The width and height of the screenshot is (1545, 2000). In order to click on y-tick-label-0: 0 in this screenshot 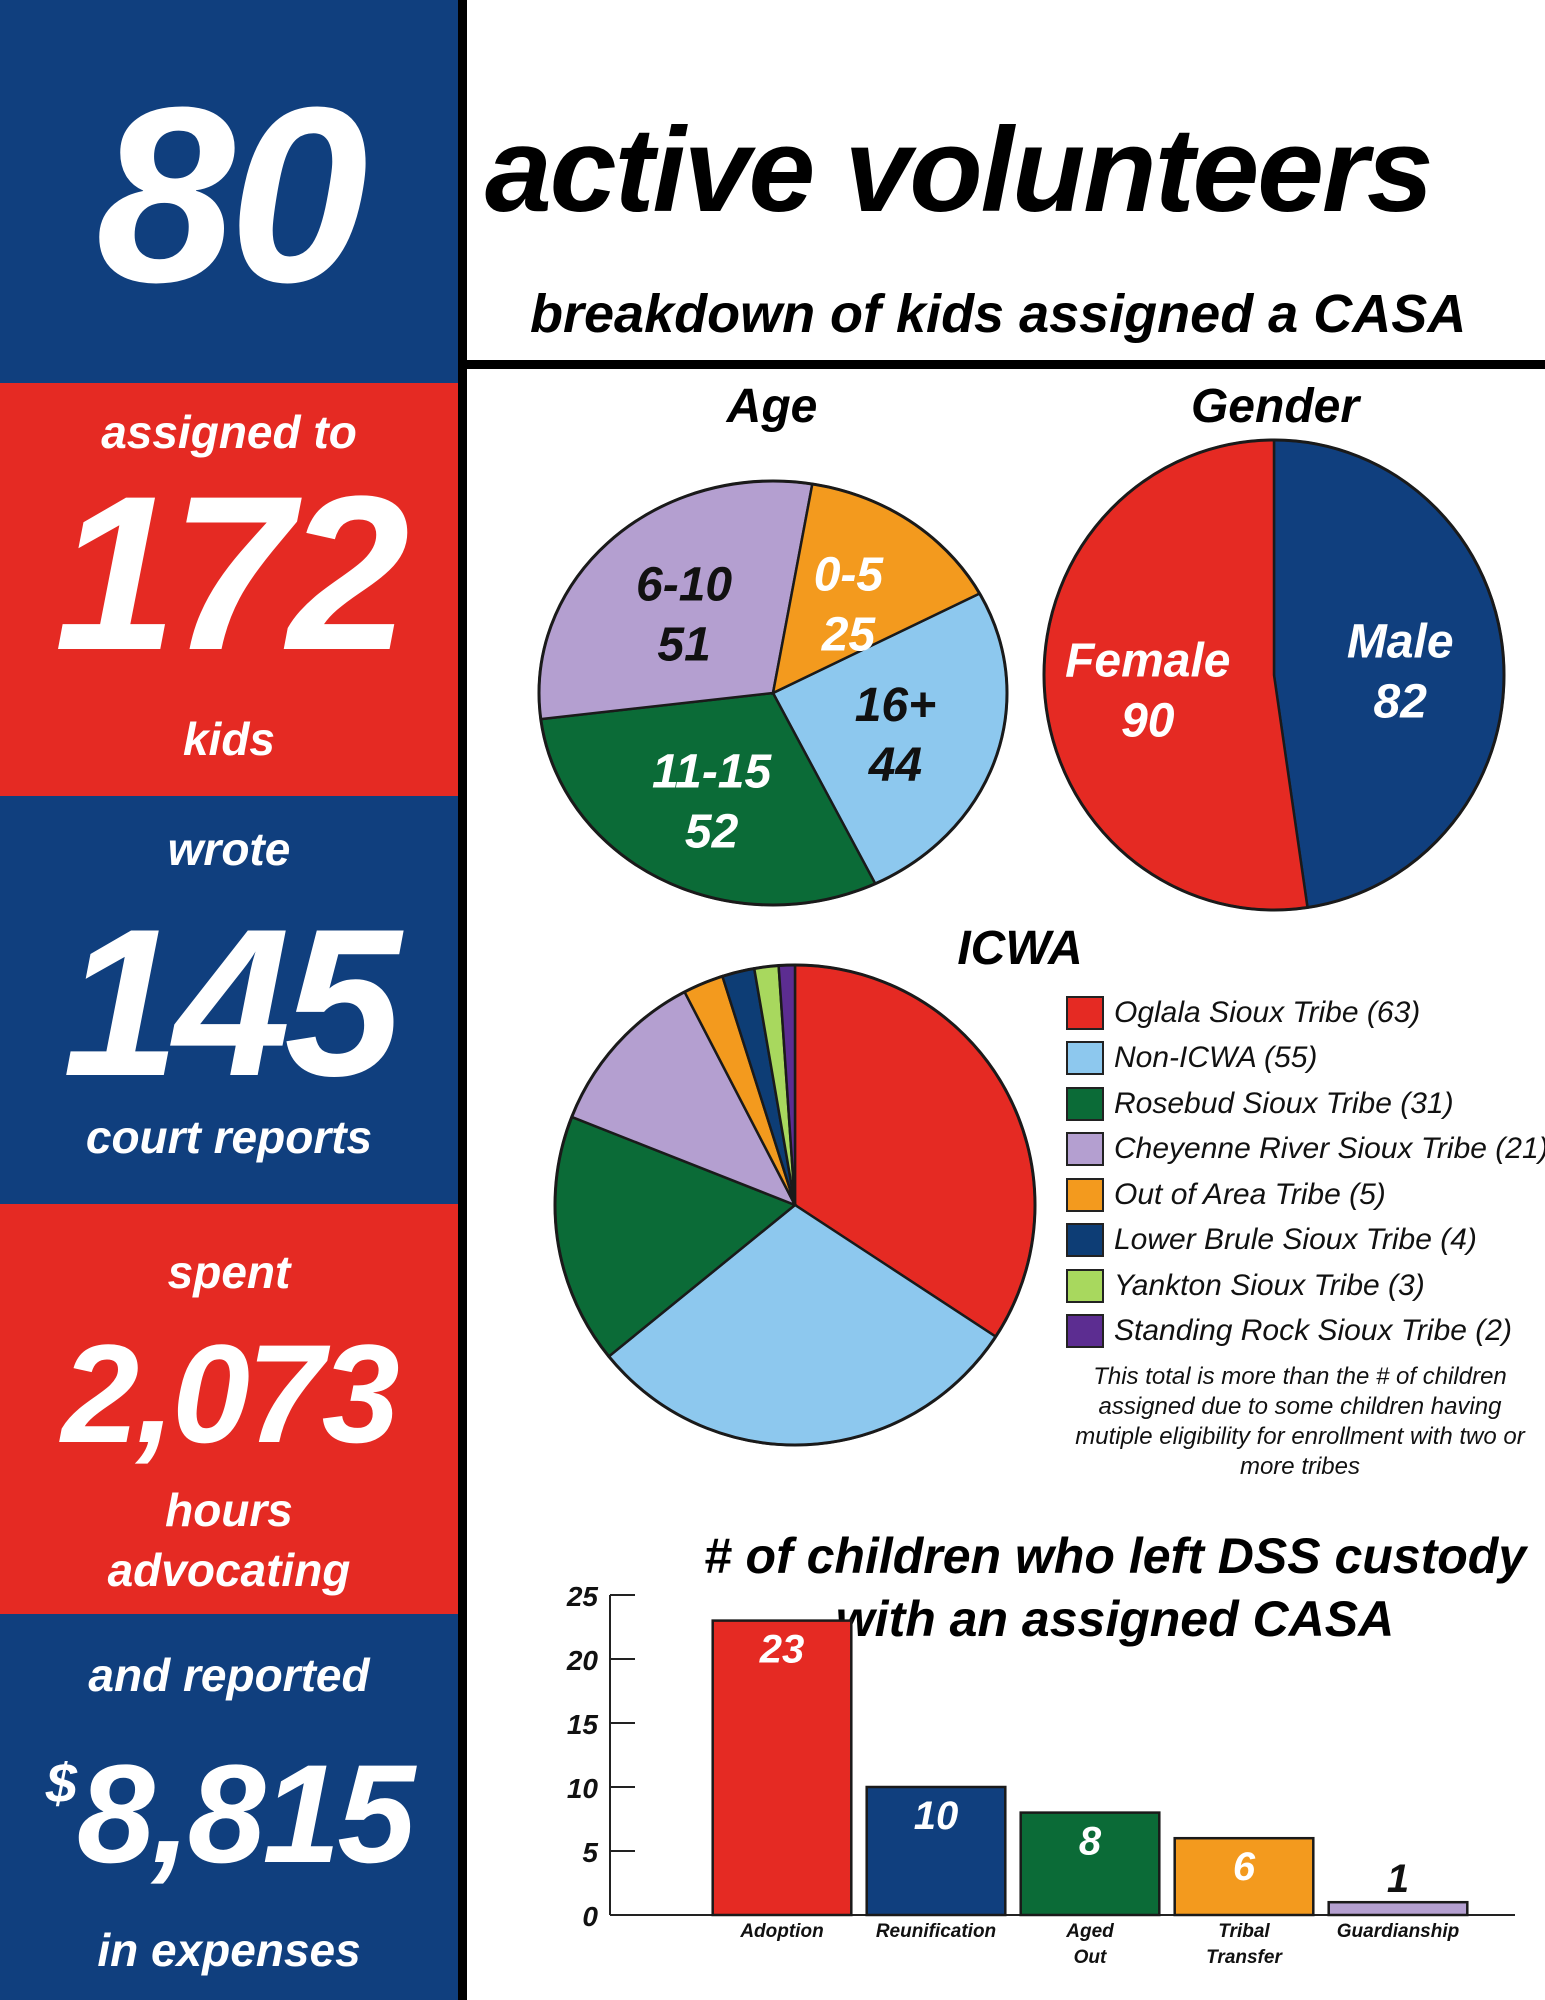, I will do `click(590, 1916)`.